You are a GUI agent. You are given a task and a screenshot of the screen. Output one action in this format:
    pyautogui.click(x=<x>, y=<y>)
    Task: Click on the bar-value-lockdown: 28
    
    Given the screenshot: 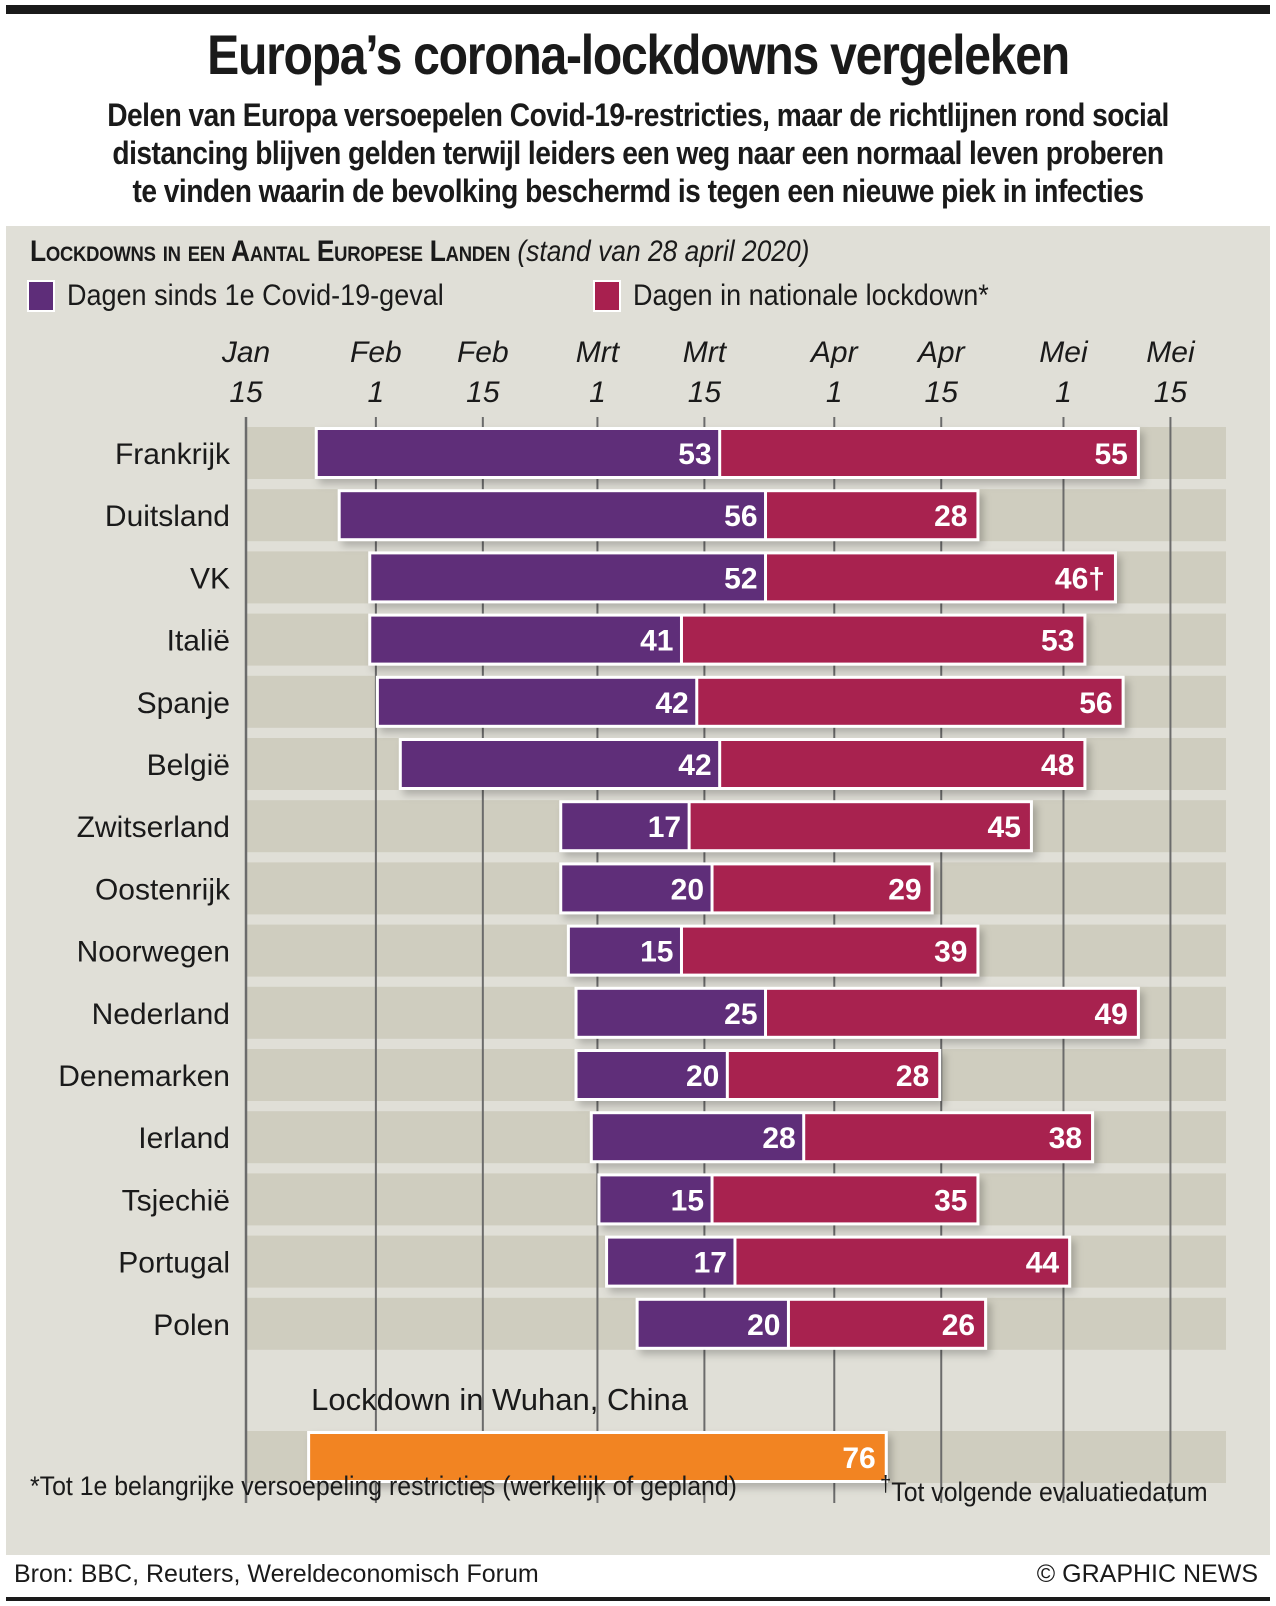 What is the action you would take?
    pyautogui.click(x=912, y=1076)
    